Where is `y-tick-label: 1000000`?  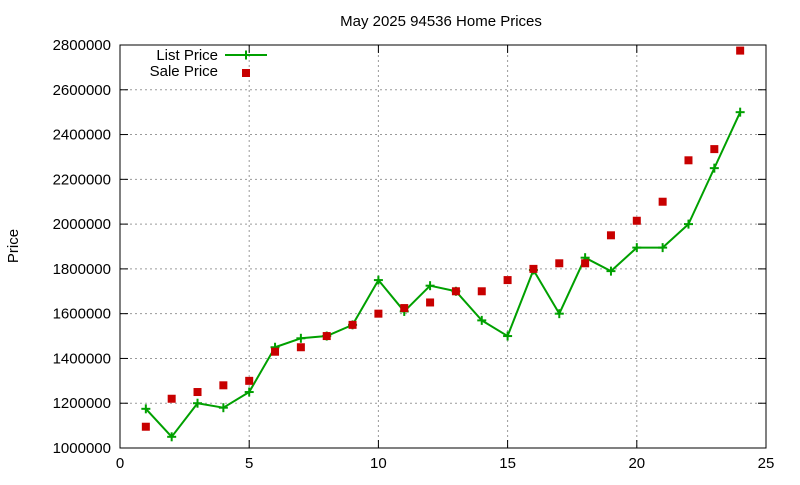 y-tick-label: 1000000 is located at coordinates (82, 448).